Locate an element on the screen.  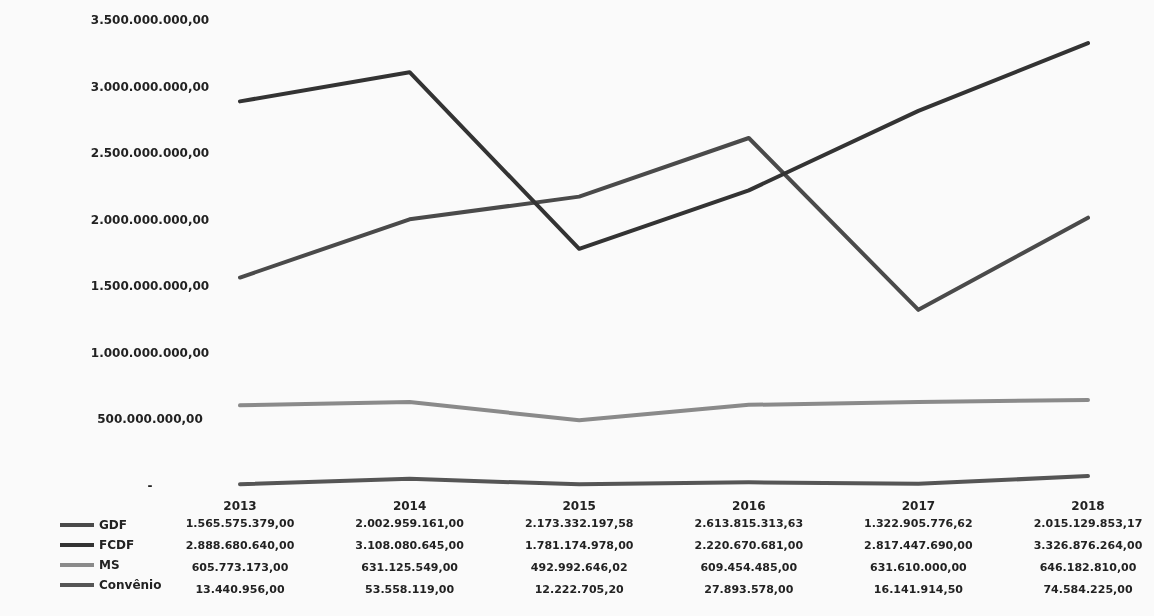
y-tick-label: 1.000.000.000,00 is located at coordinates (150, 352).